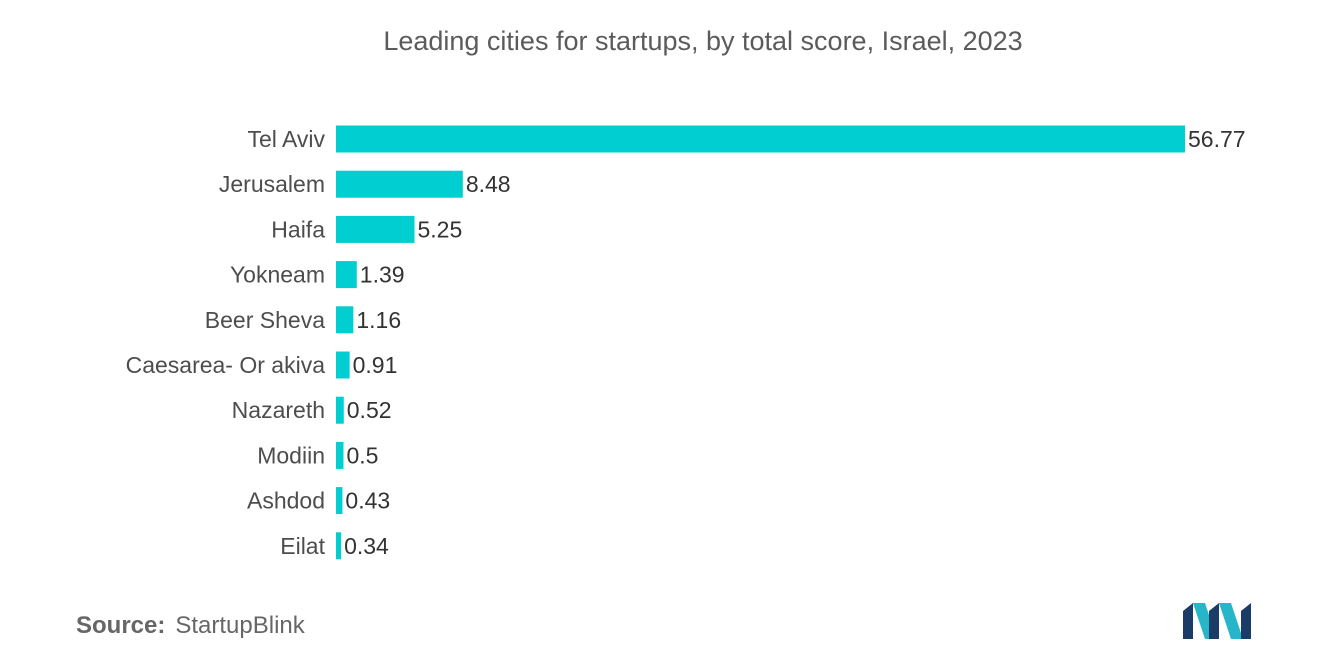 The image size is (1320, 665). Describe the element at coordinates (278, 410) in the screenshot. I see `category-label: Nazareth` at that location.